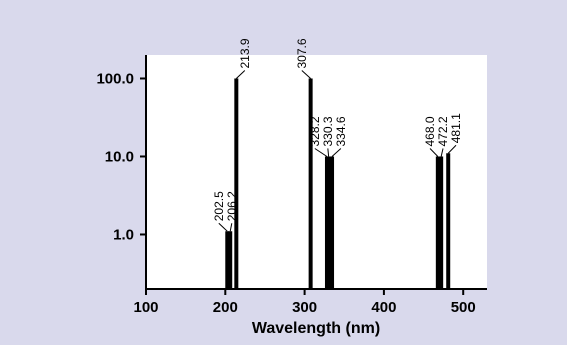 The width and height of the screenshot is (567, 345). I want to click on x-tick-label: 500, so click(463, 307).